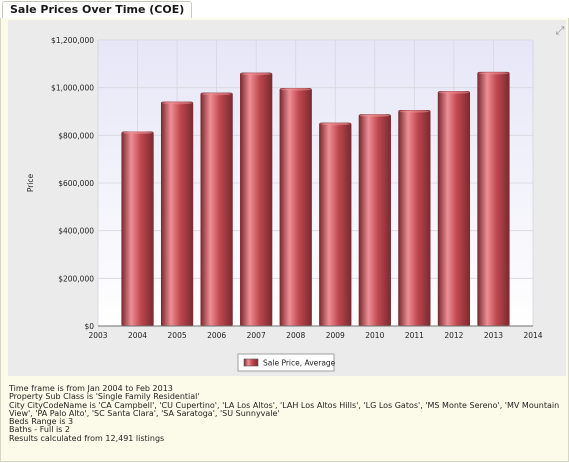 The image size is (569, 463). What do you see at coordinates (256, 74) in the screenshot?
I see `bar-cap-2007` at bounding box center [256, 74].